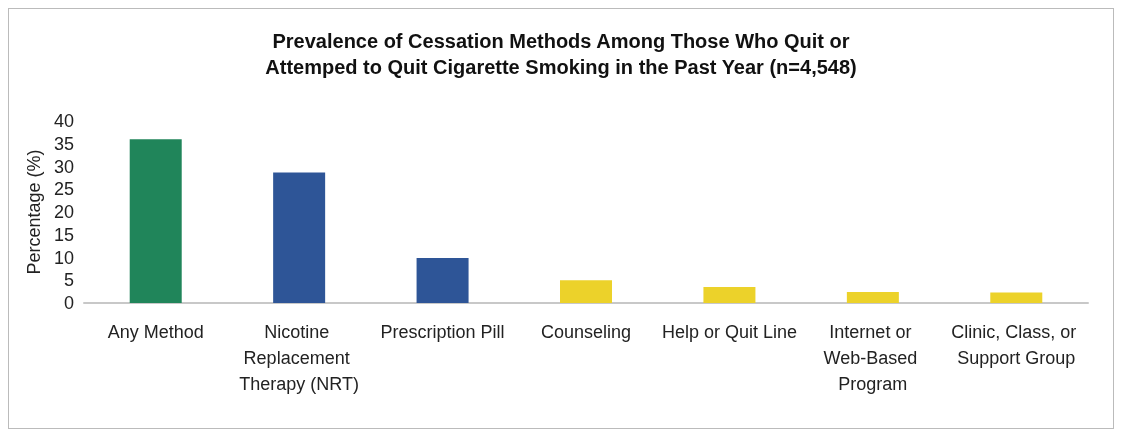 Image resolution: width=1122 pixels, height=437 pixels. I want to click on y-tick-label: 10, so click(63, 257).